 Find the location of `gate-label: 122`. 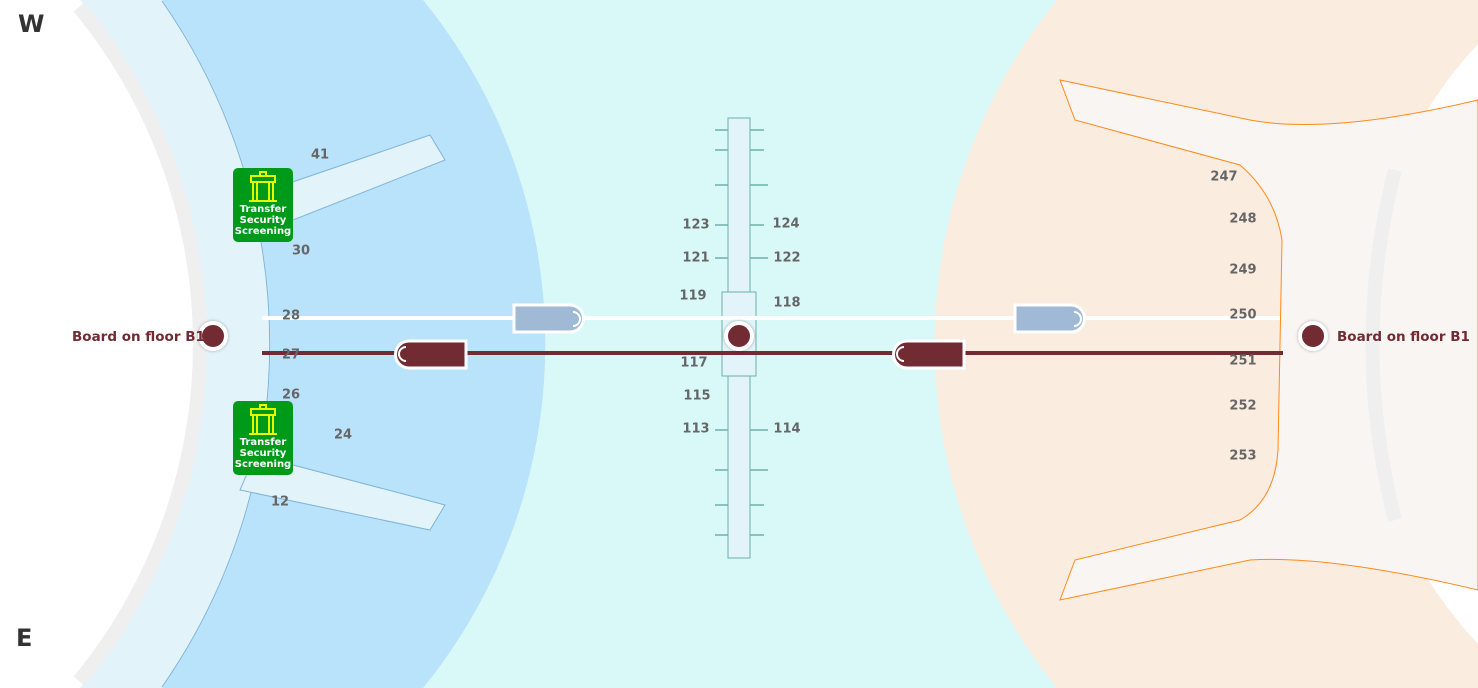

gate-label: 122 is located at coordinates (787, 258).